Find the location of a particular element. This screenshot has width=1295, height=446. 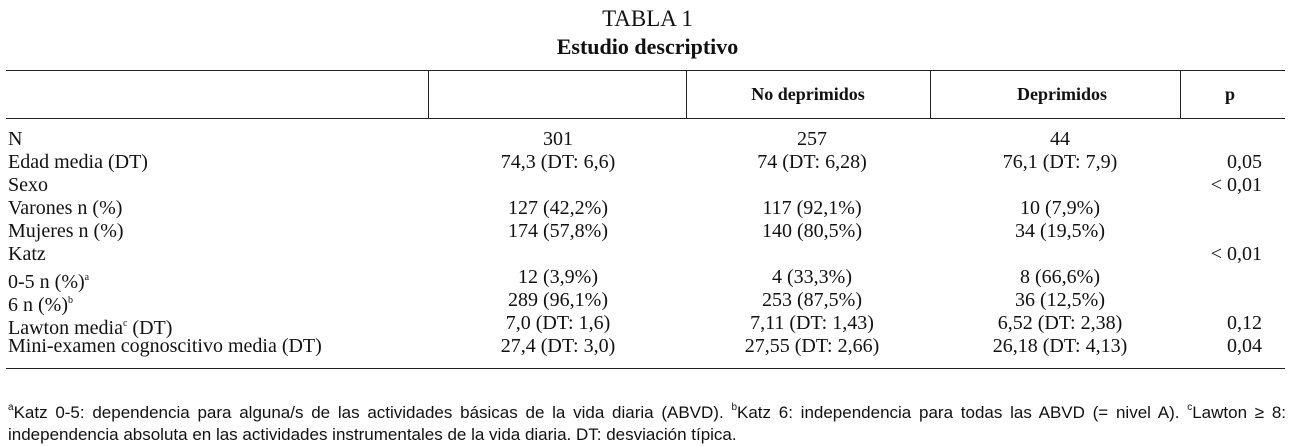

row-label: Lawton mediac (DT) is located at coordinates (90, 326).